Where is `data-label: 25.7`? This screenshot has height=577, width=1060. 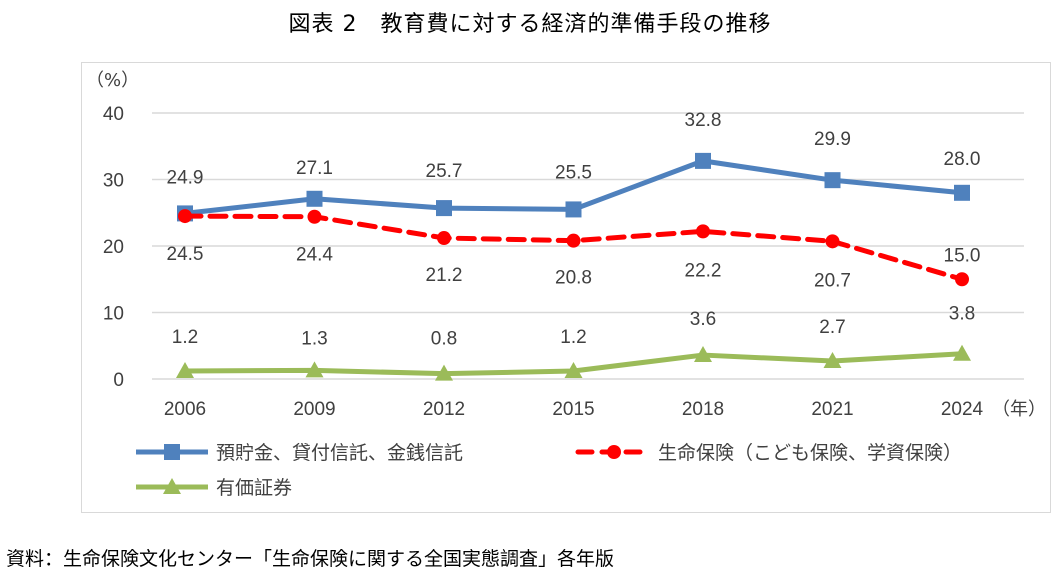
data-label: 25.7 is located at coordinates (444, 171).